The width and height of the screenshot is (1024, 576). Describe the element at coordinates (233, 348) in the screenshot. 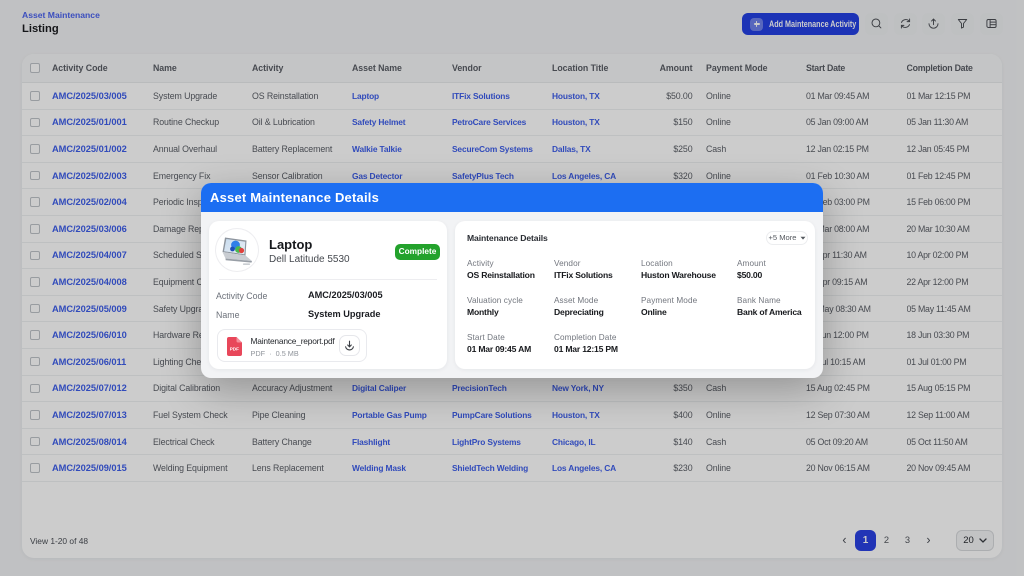

I see `svg-text: PDF` at that location.